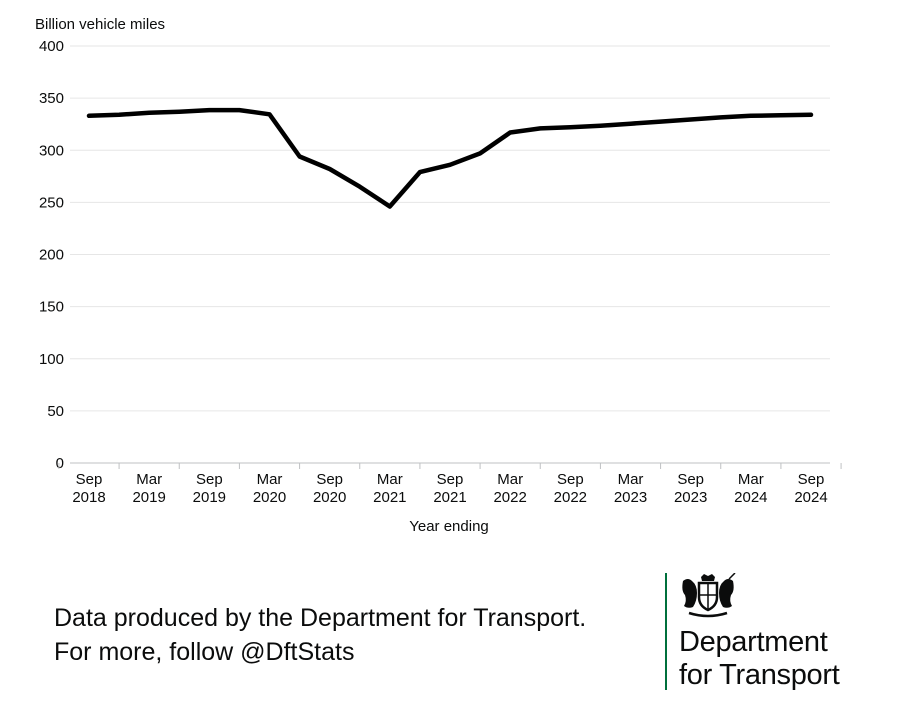 This screenshot has width=900, height=720. I want to click on x-tick-label: Mar 2019, so click(148, 488).